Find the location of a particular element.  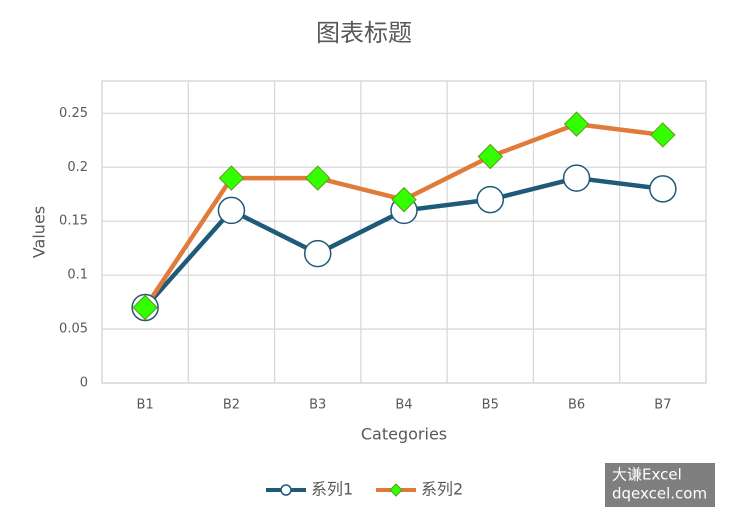

y-tick-label: 0.05 is located at coordinates (73, 329).